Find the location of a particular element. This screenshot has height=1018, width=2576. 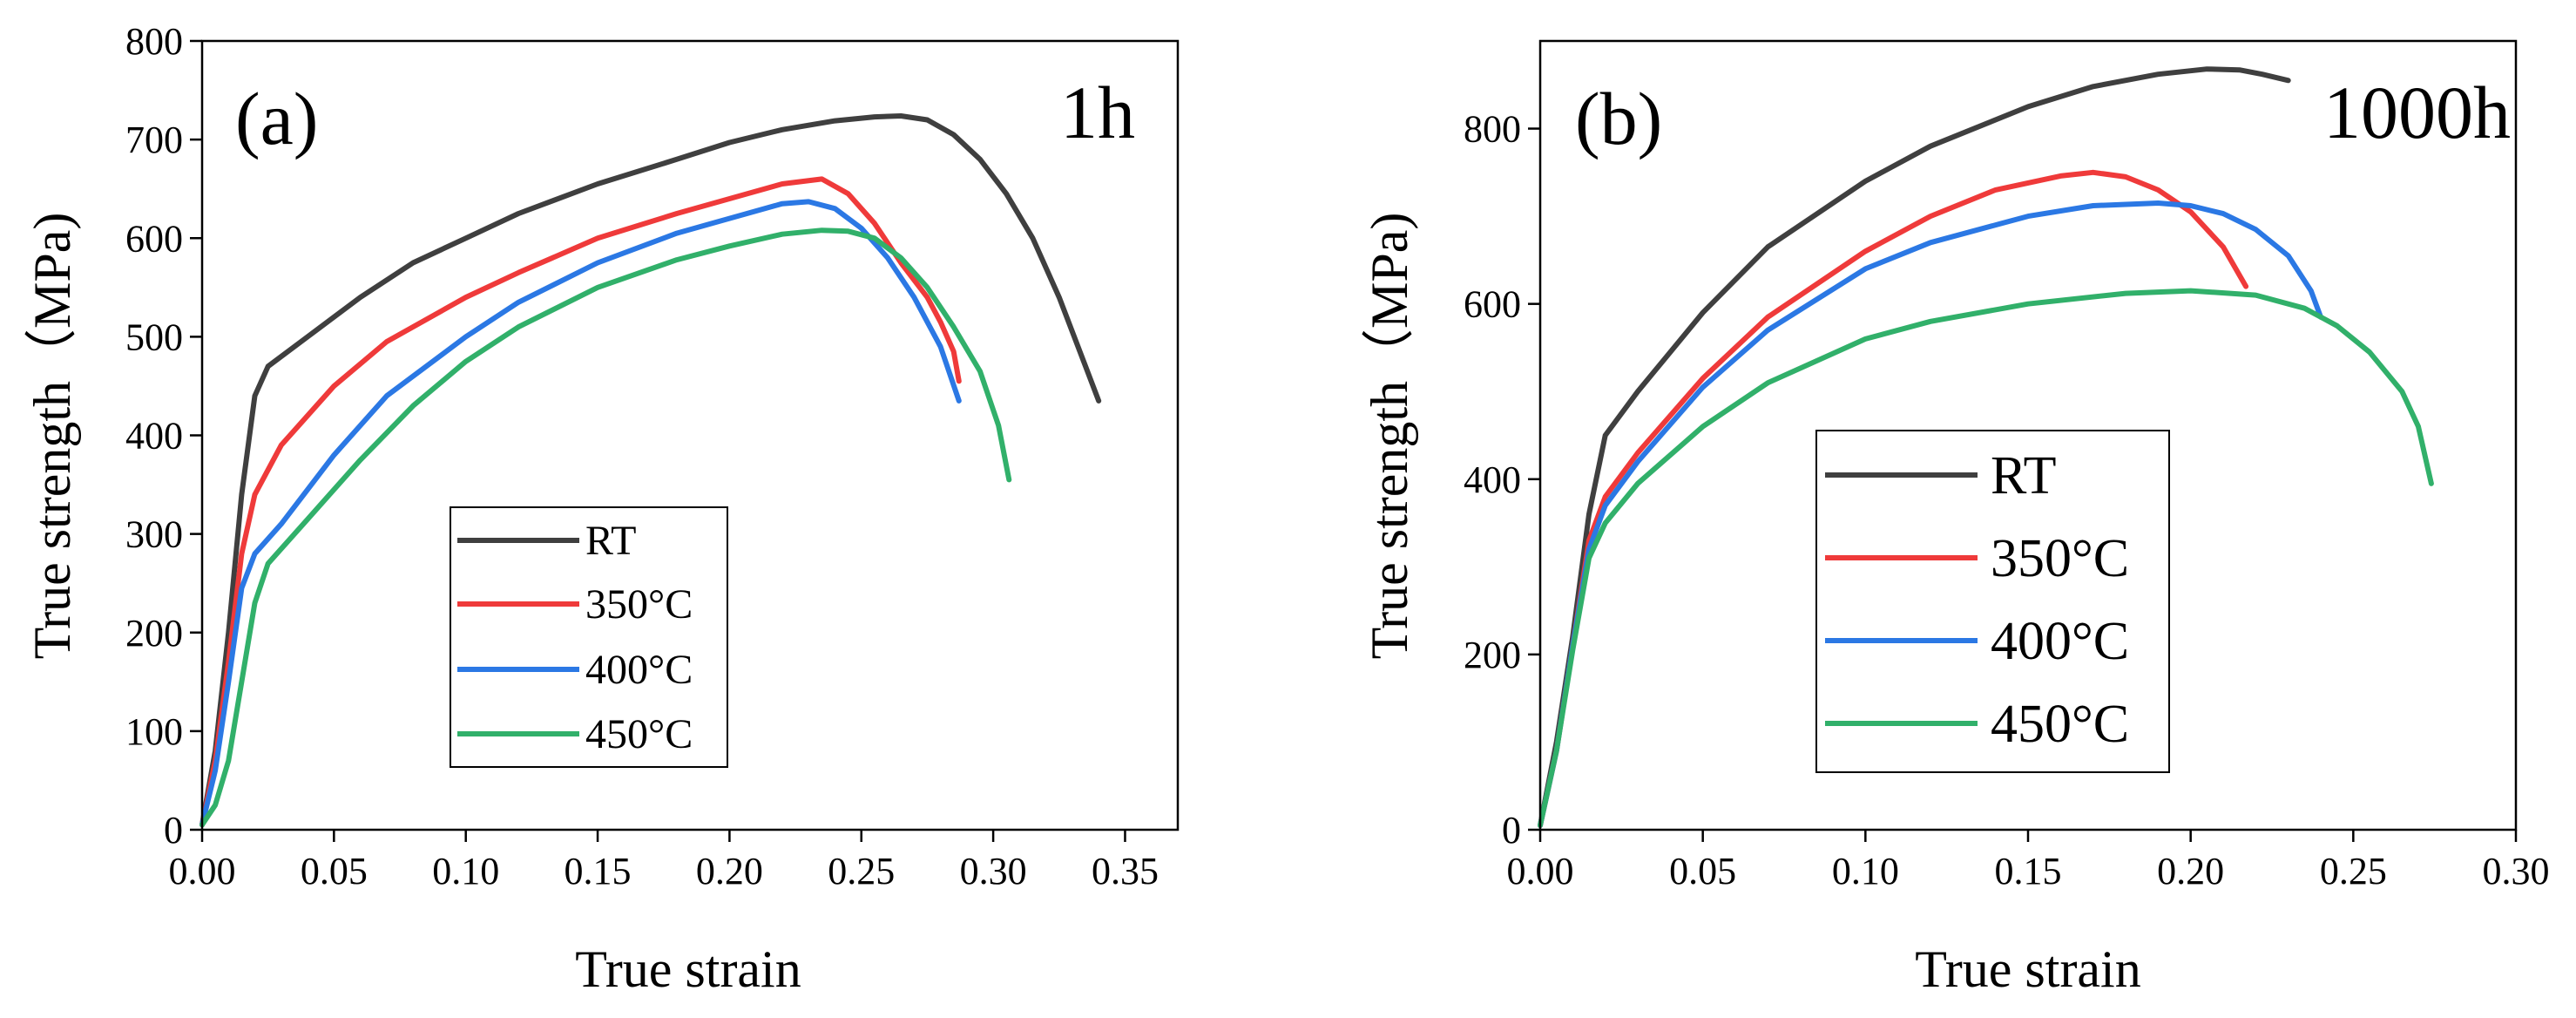

y-tick-label: 700 is located at coordinates (154, 140).